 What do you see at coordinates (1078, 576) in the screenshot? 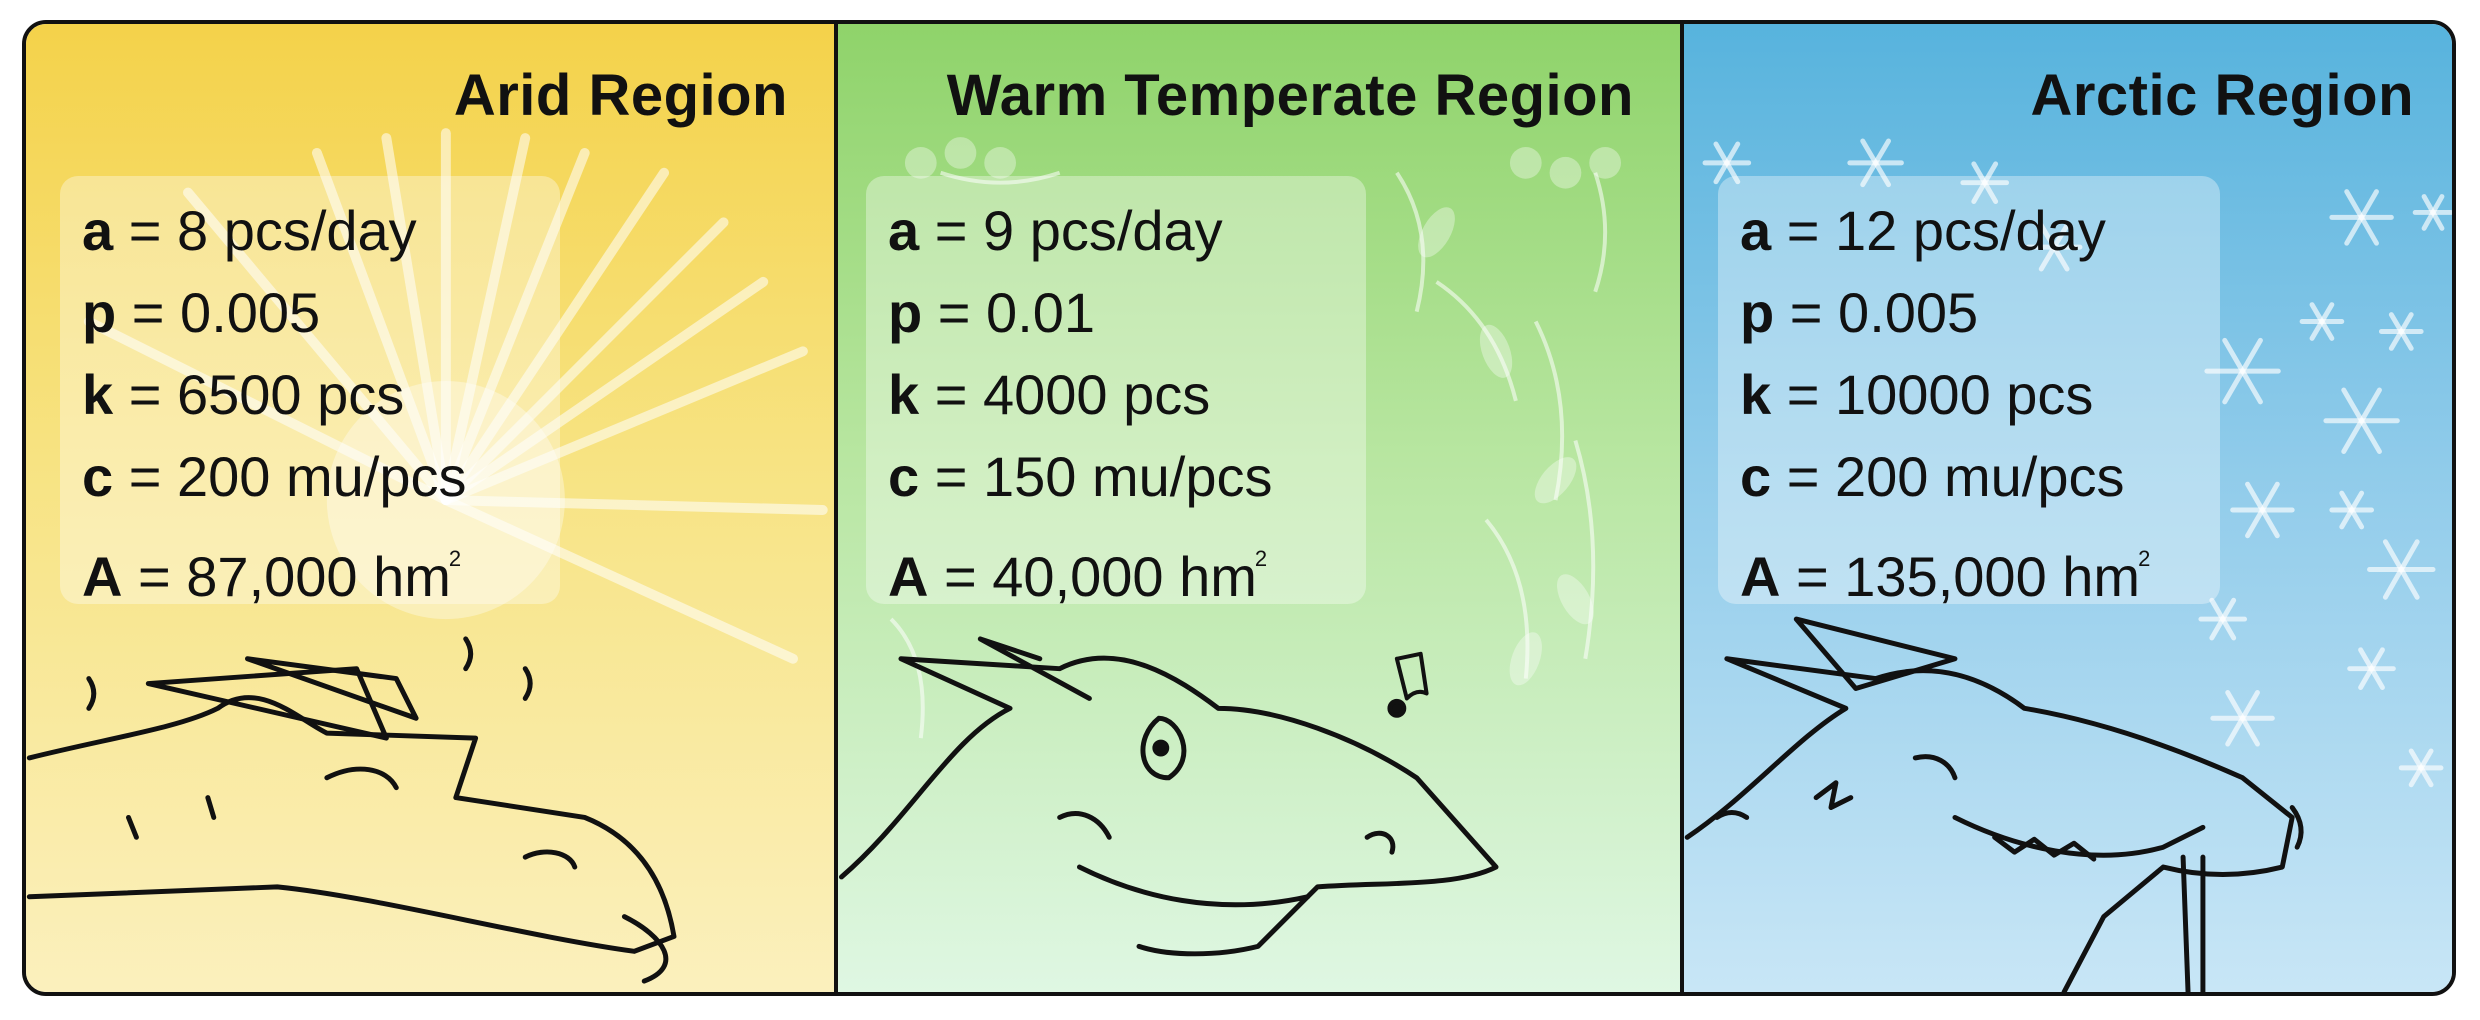
I see `param-area: A = 40,000 hm2` at bounding box center [1078, 576].